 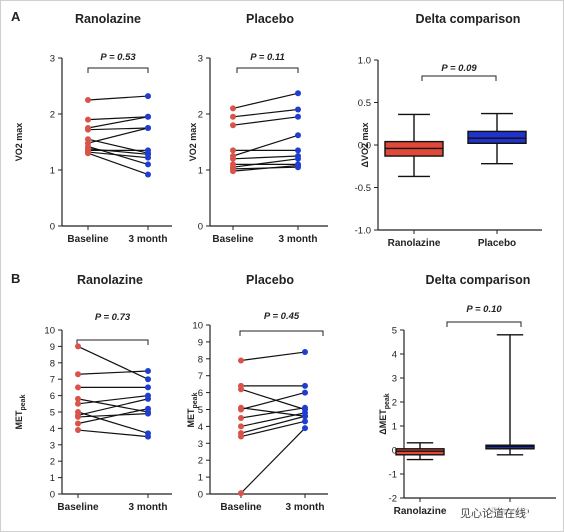 I want to click on y-tick-label: 10, so click(x=49, y=331).